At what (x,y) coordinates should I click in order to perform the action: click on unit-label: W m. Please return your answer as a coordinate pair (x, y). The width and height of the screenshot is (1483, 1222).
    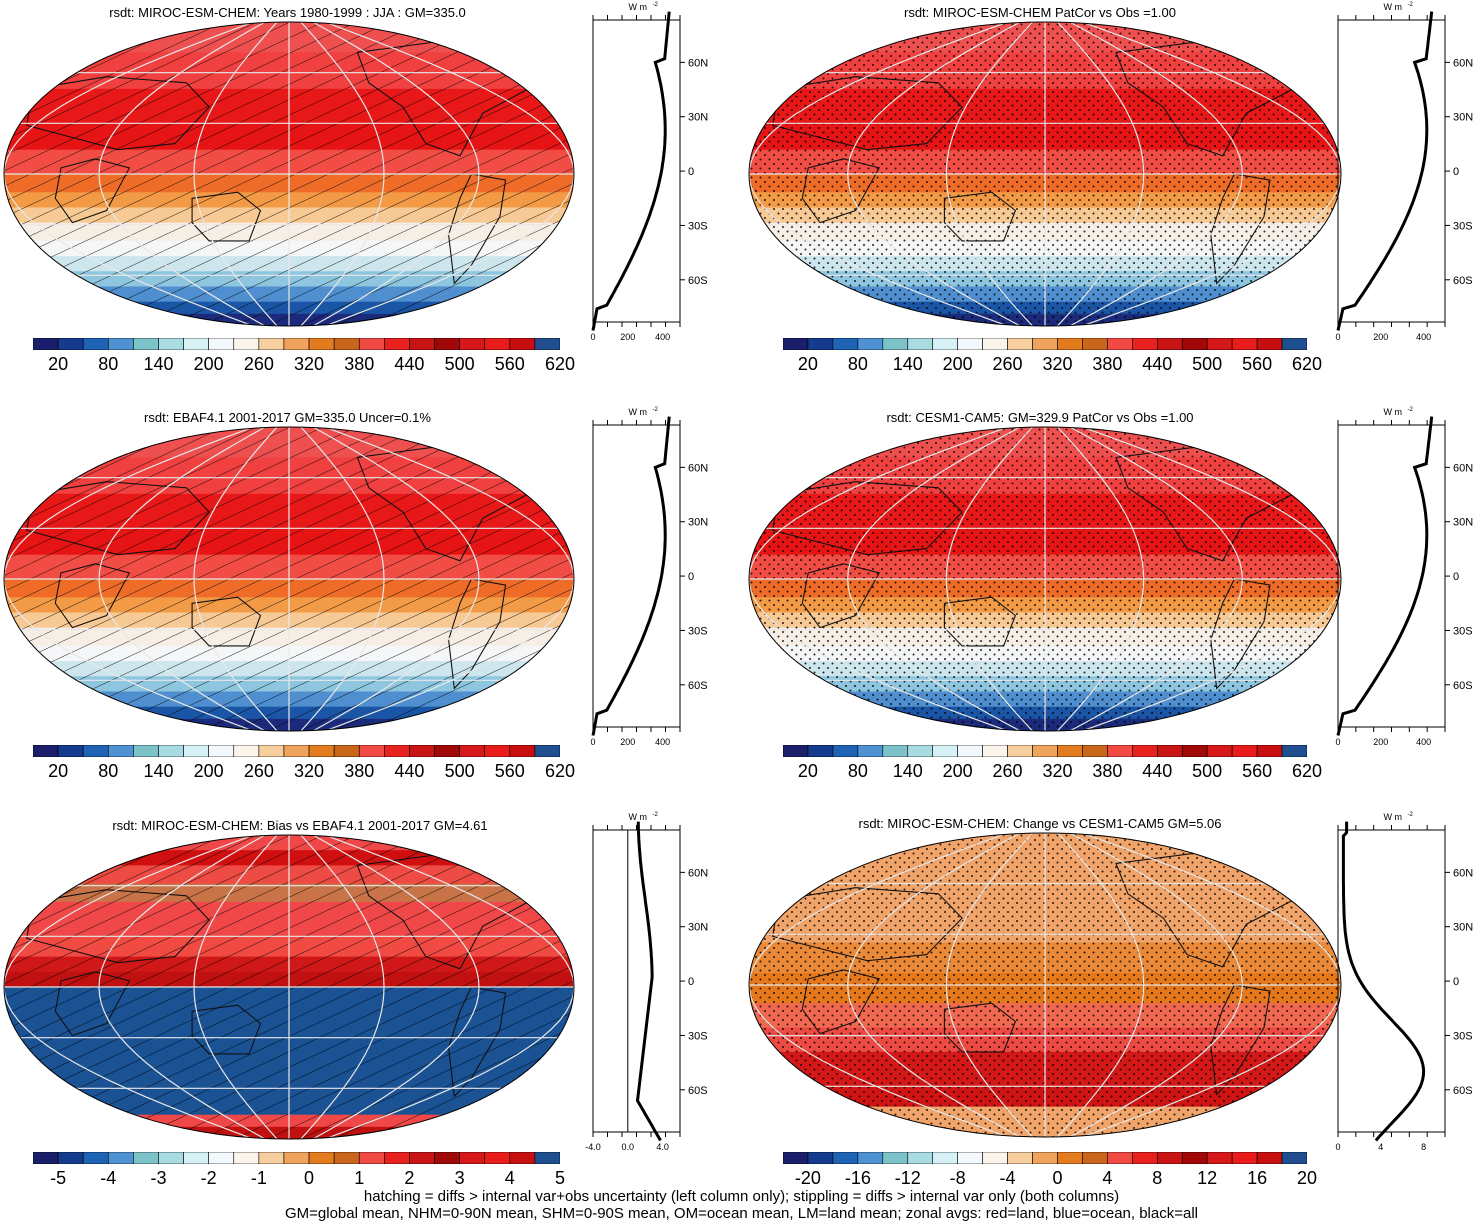
    Looking at the image, I should click on (638, 817).